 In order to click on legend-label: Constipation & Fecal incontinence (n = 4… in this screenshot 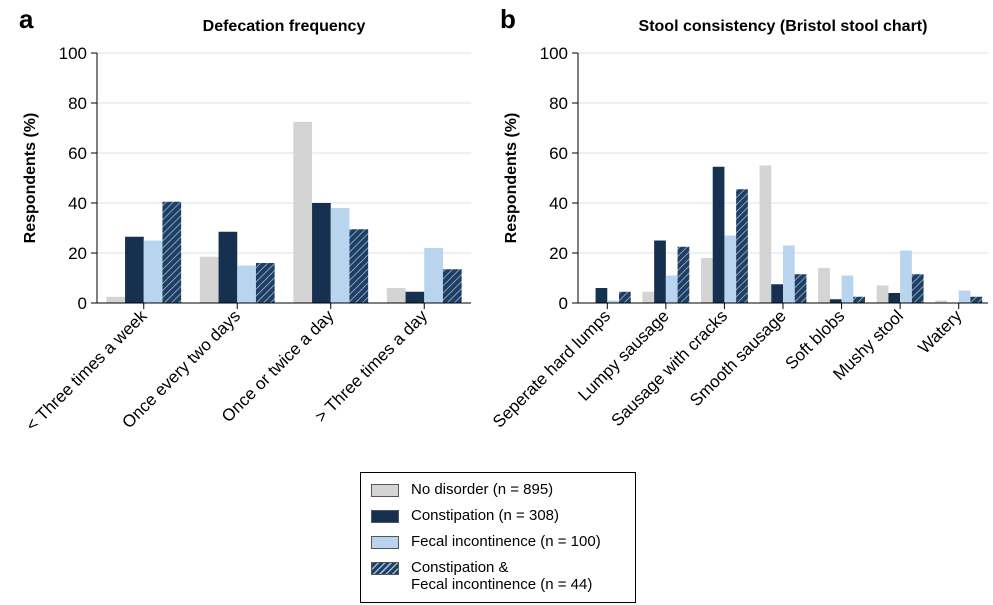, I will do `click(502, 576)`.